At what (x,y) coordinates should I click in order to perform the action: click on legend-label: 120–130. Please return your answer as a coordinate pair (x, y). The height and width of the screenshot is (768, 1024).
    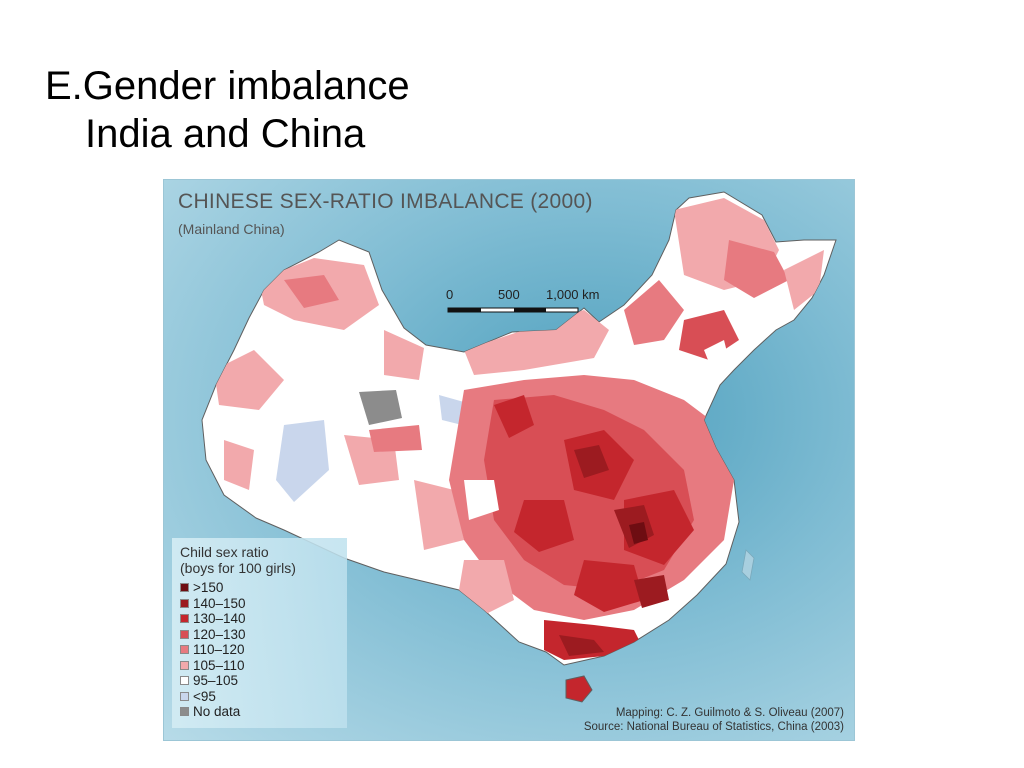
    Looking at the image, I should click on (219, 634).